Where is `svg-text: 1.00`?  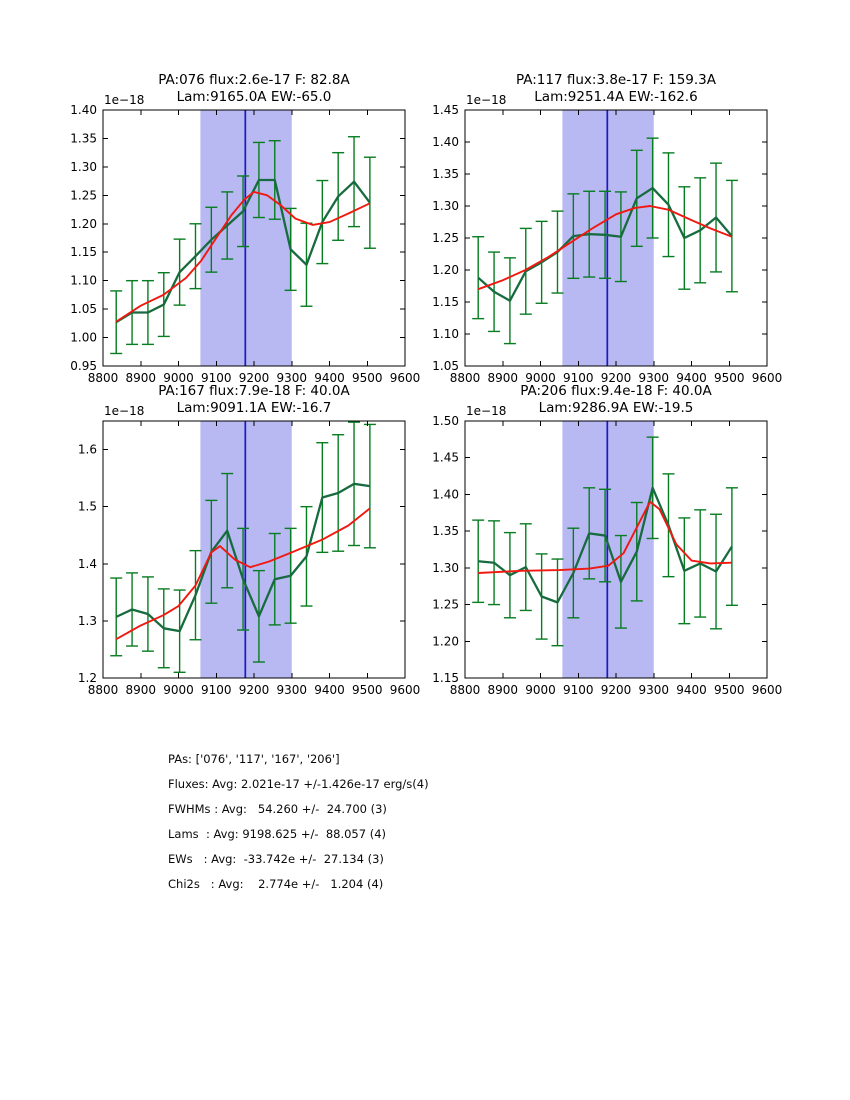 svg-text: 1.00 is located at coordinates (83, 338).